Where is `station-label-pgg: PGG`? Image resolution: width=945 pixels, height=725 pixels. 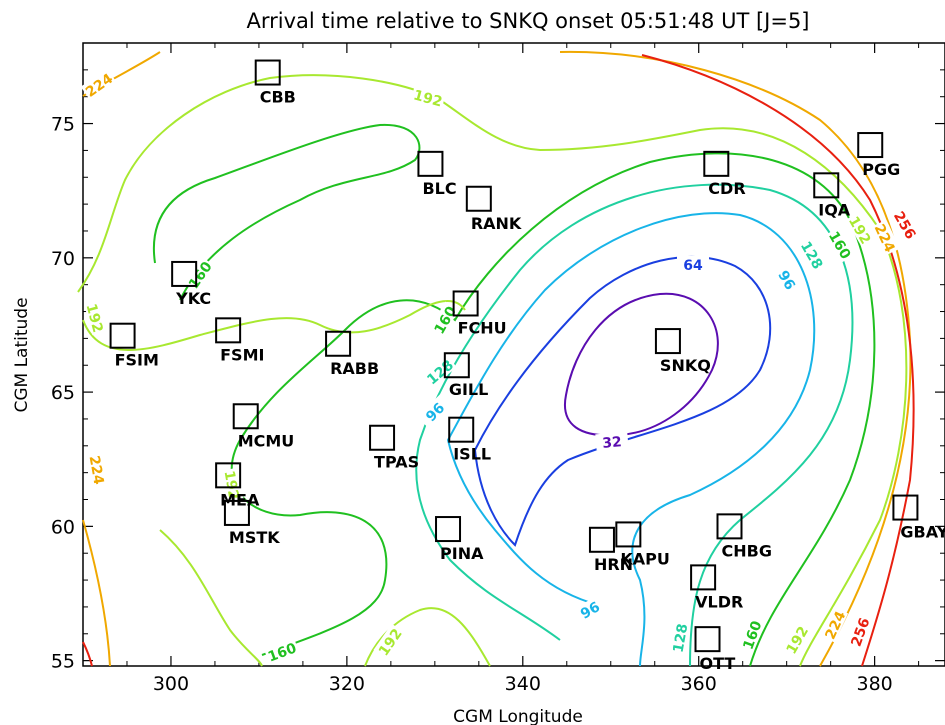 station-label-pgg: PGG is located at coordinates (881, 169).